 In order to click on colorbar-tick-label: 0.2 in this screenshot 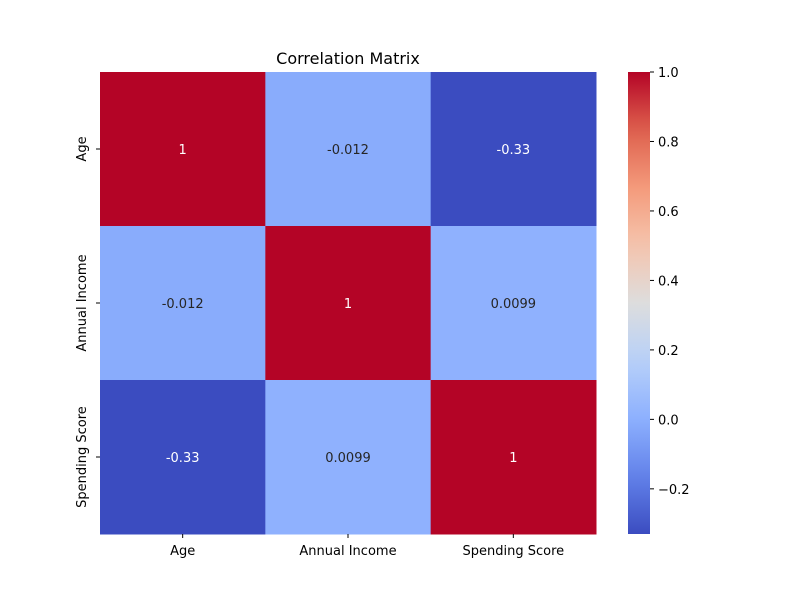, I will do `click(668, 351)`.